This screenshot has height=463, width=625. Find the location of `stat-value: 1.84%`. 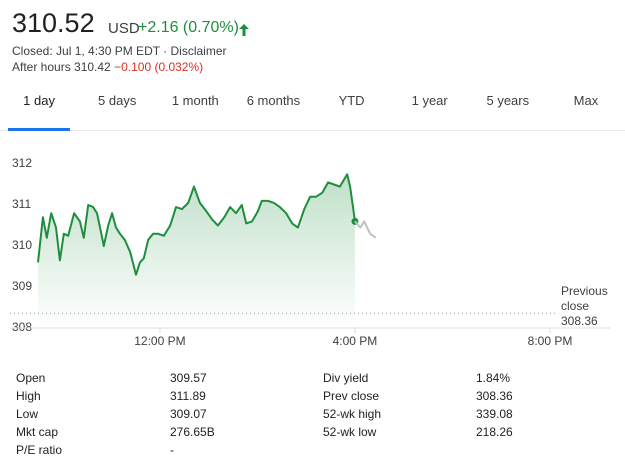

stat-value: 1.84% is located at coordinates (493, 378).